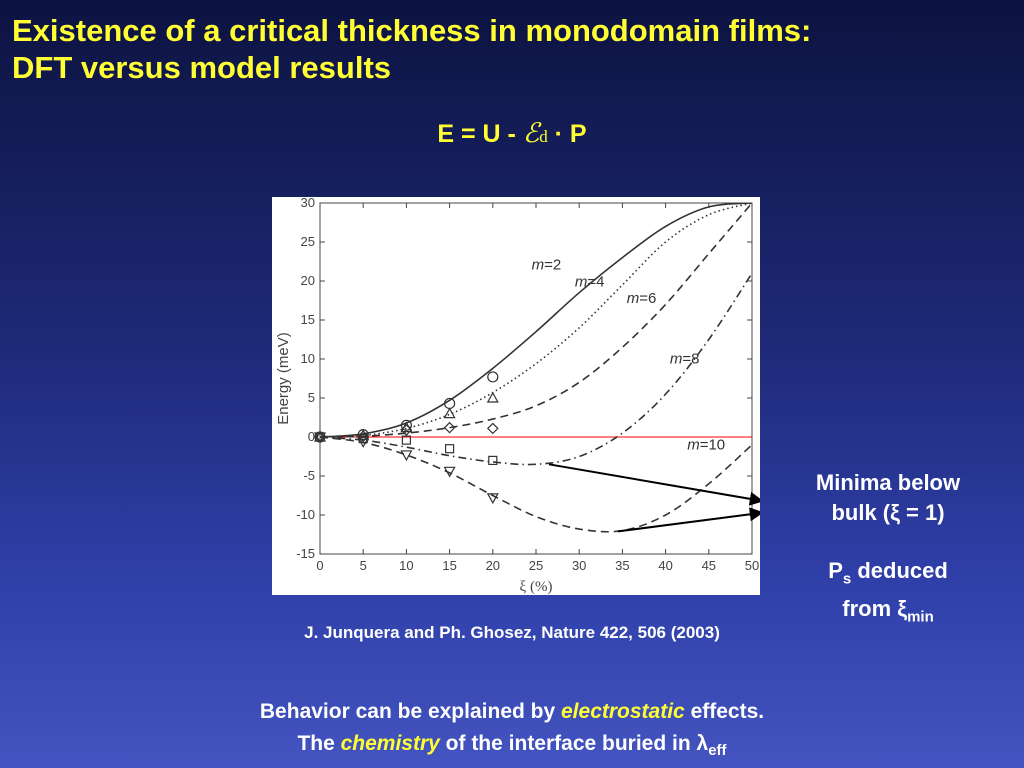 Image resolution: width=1024 pixels, height=768 pixels. I want to click on ps-rest: deduced, so click(899, 570).